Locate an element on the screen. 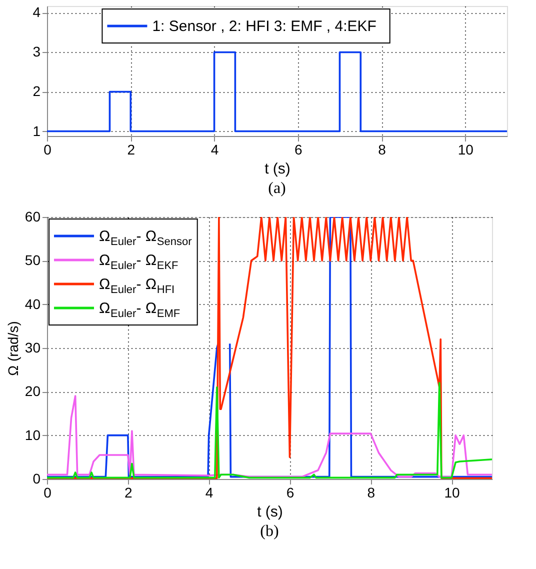 The image size is (536, 569). y-tick-label: 1 is located at coordinates (36, 130).